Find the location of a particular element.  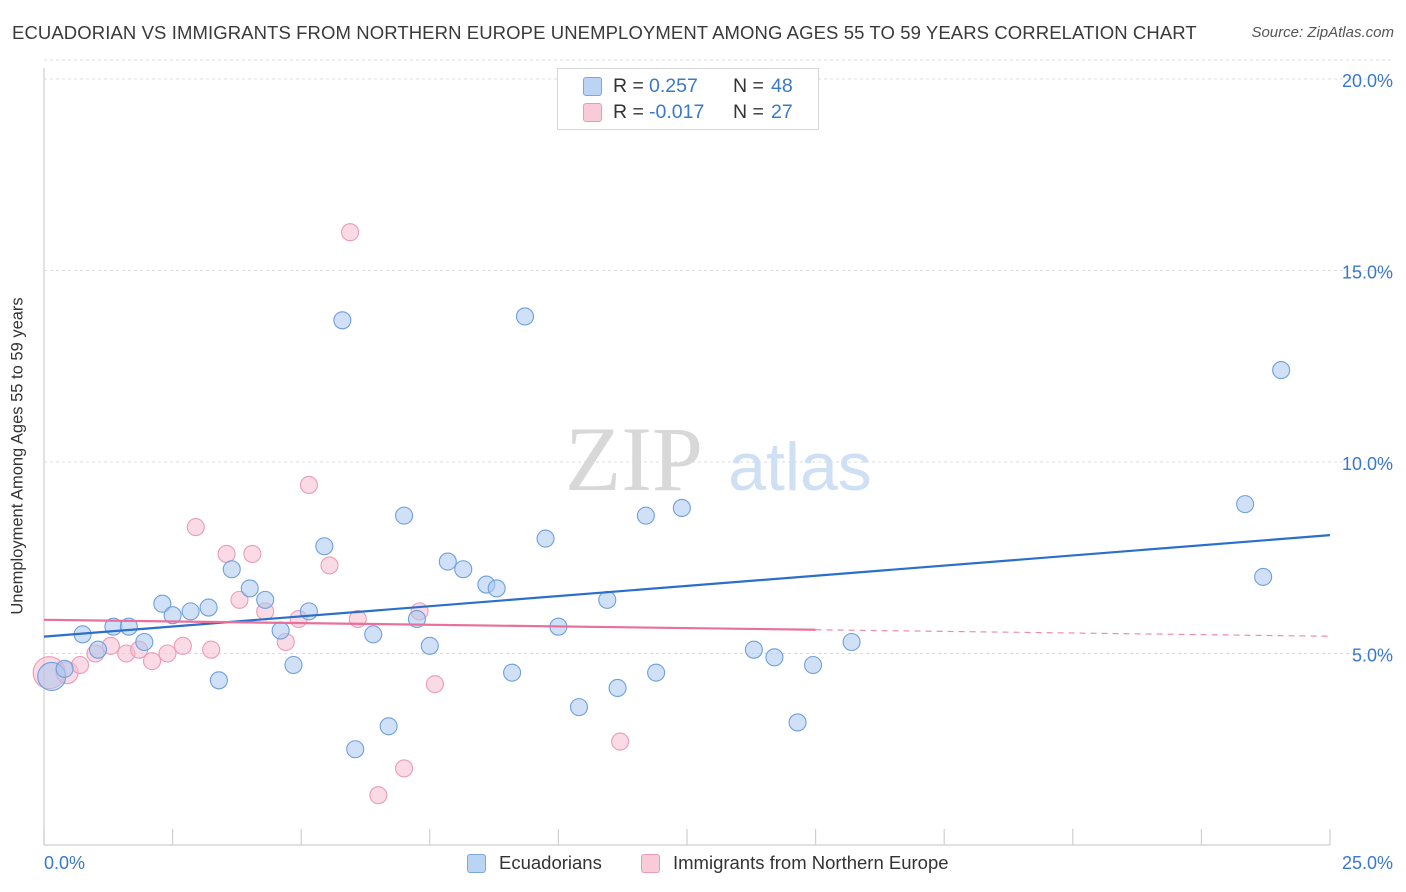

trendline-ecuadorians is located at coordinates (687, 586).